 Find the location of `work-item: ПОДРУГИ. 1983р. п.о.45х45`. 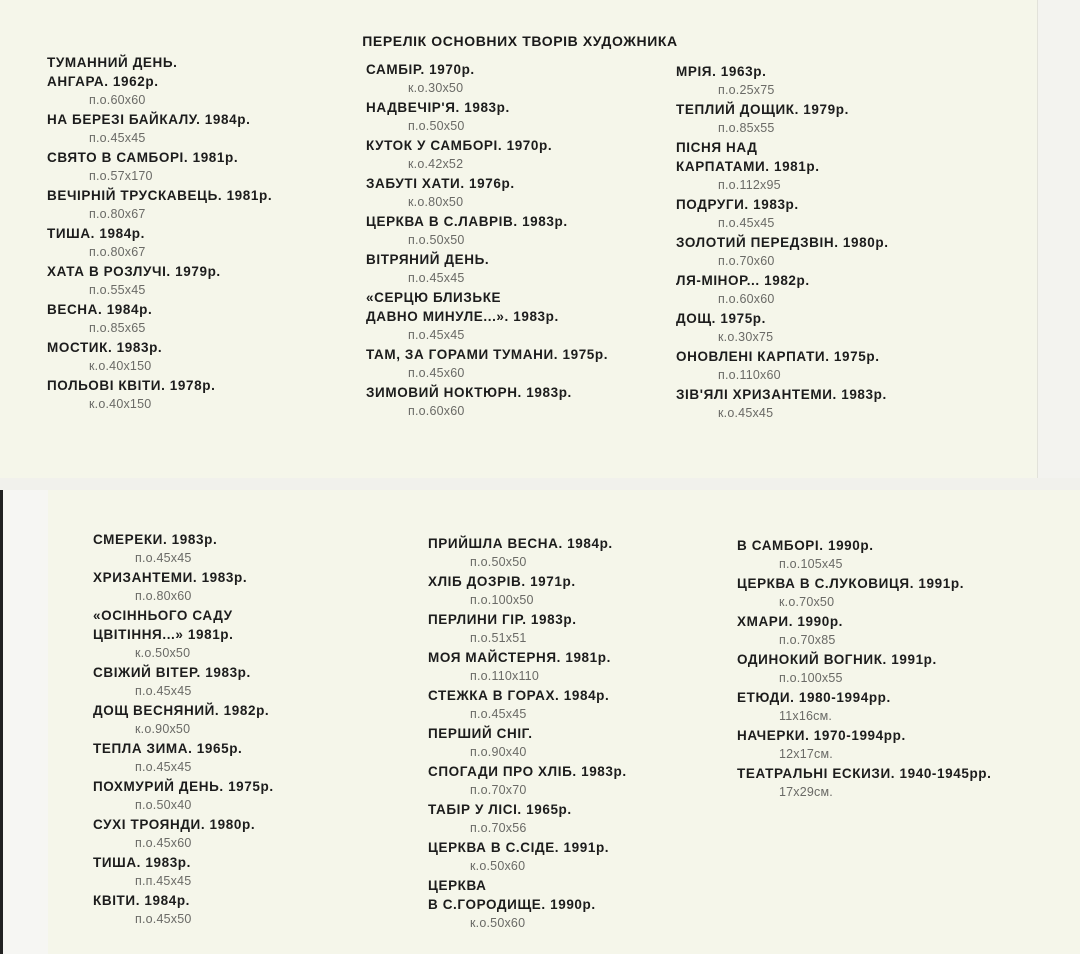

work-item: ПОДРУГИ. 1983р. п.о.45х45 is located at coordinates (782, 214).